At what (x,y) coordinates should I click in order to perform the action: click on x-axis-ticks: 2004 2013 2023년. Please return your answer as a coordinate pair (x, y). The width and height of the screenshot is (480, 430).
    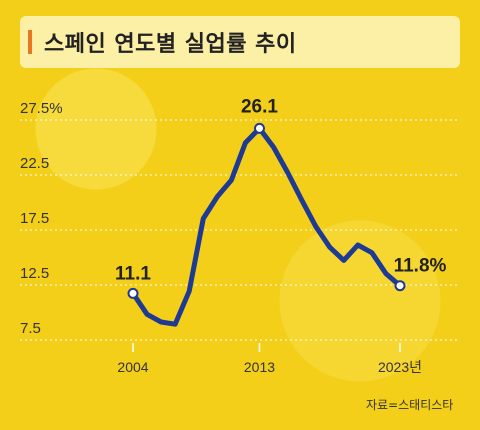
    Looking at the image, I should click on (269, 359).